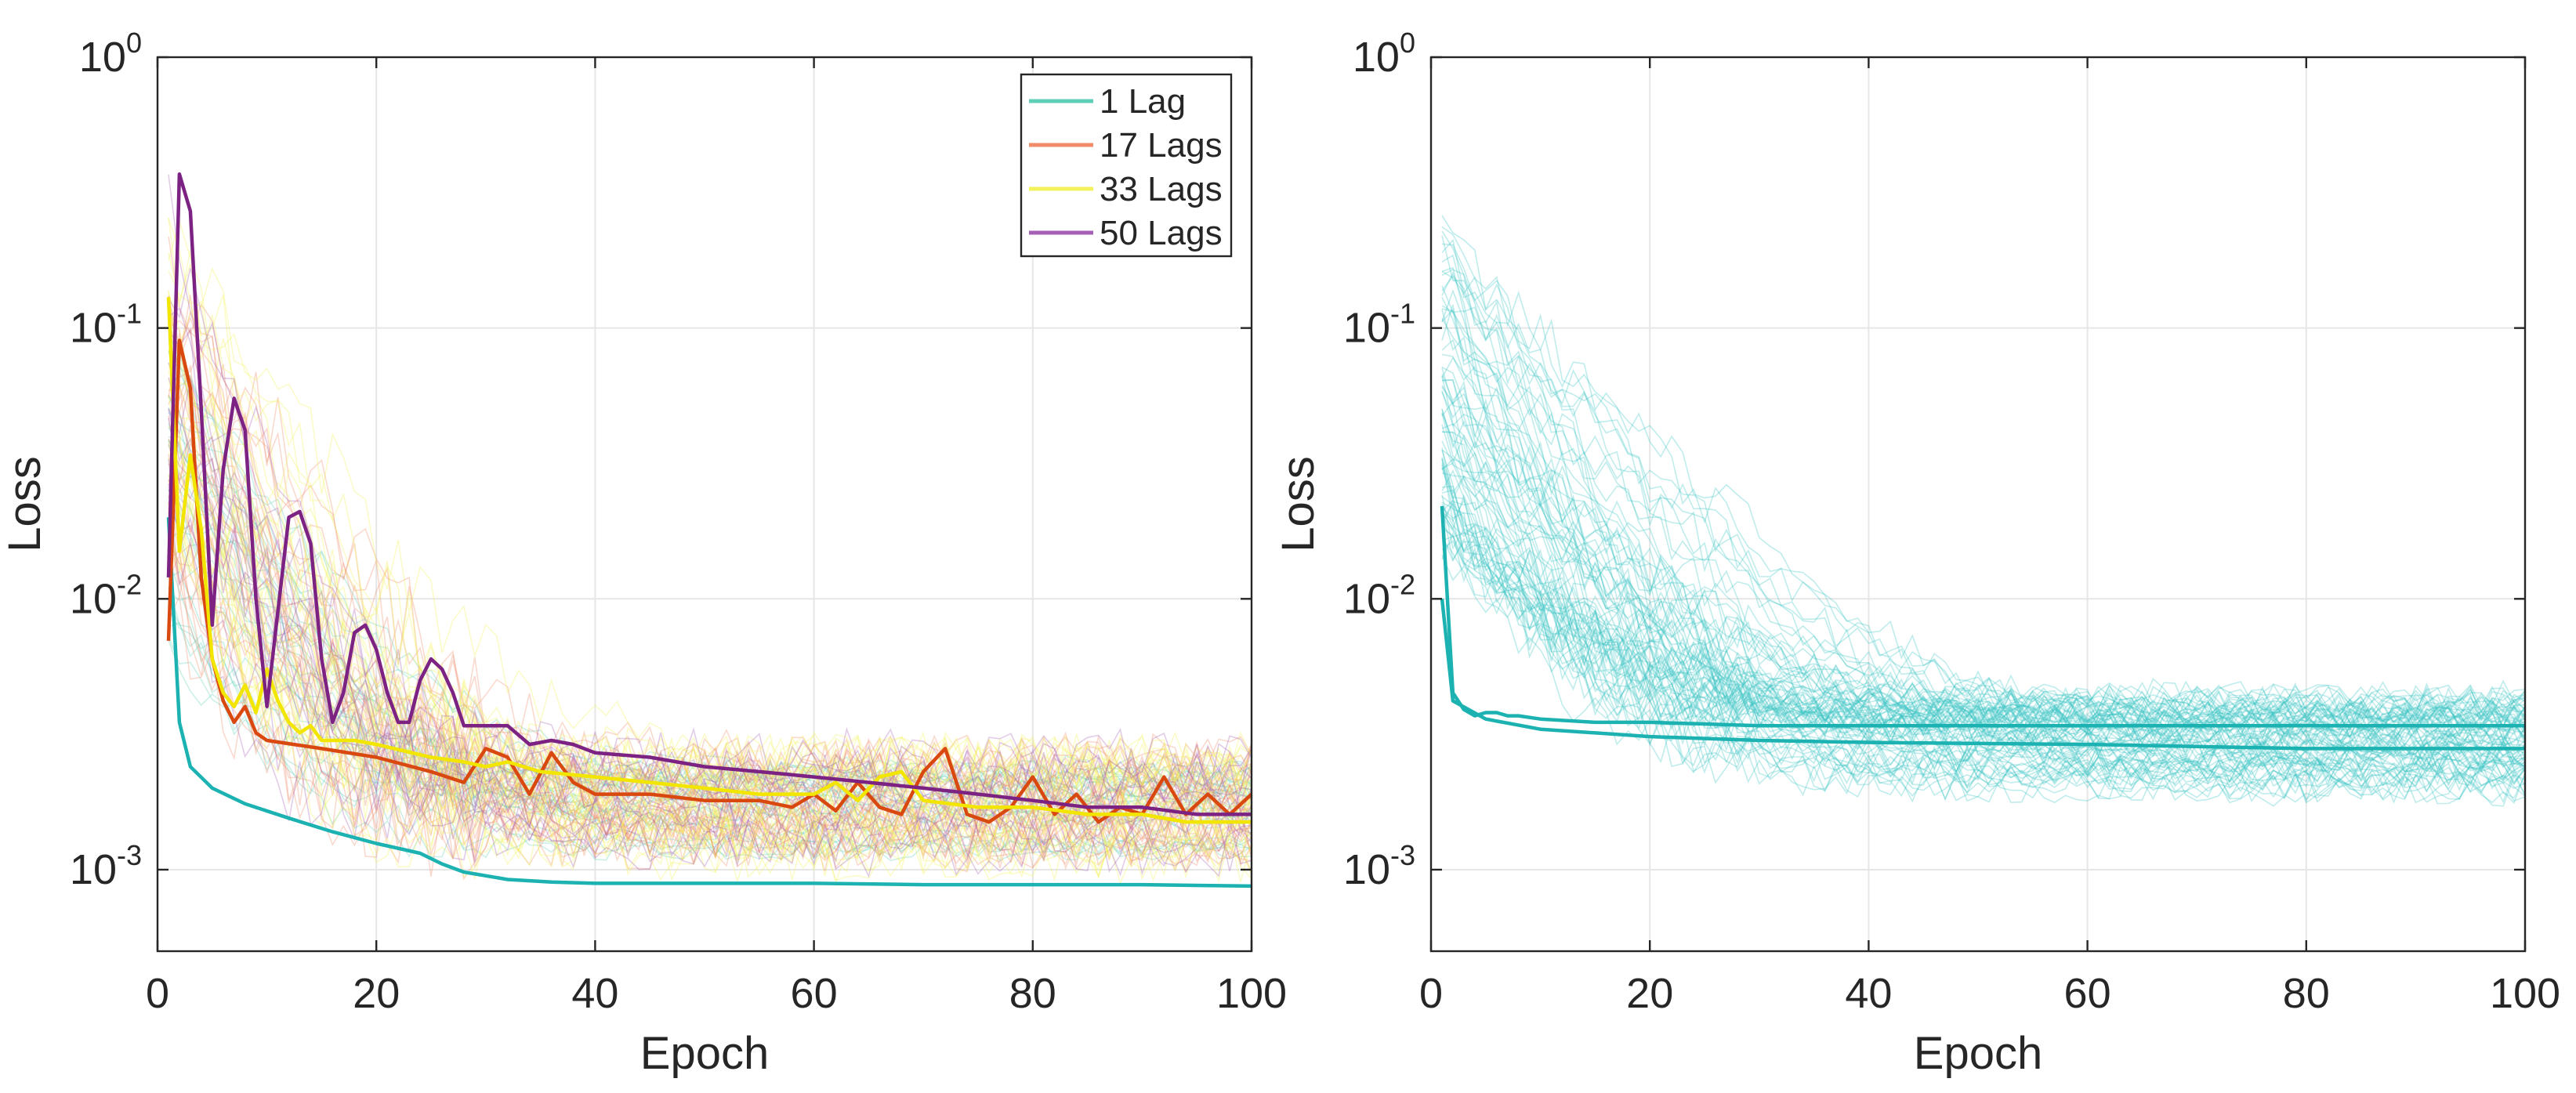 This screenshot has width=2576, height=1093. Describe the element at coordinates (25, 504) in the screenshot. I see `left-y-axis-title: Loss` at that location.